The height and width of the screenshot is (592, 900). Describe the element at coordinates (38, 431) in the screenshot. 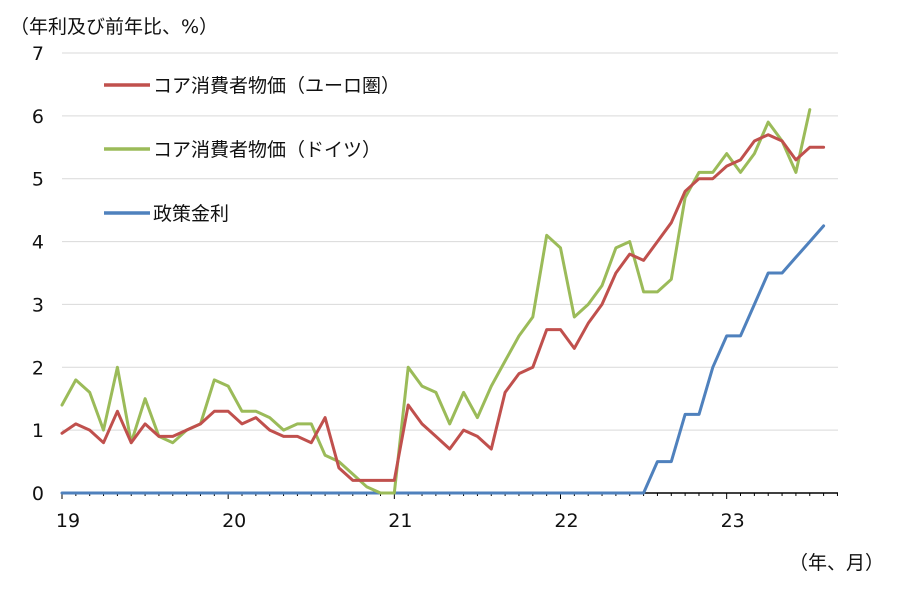

I see `y-tick-label: 1` at that location.